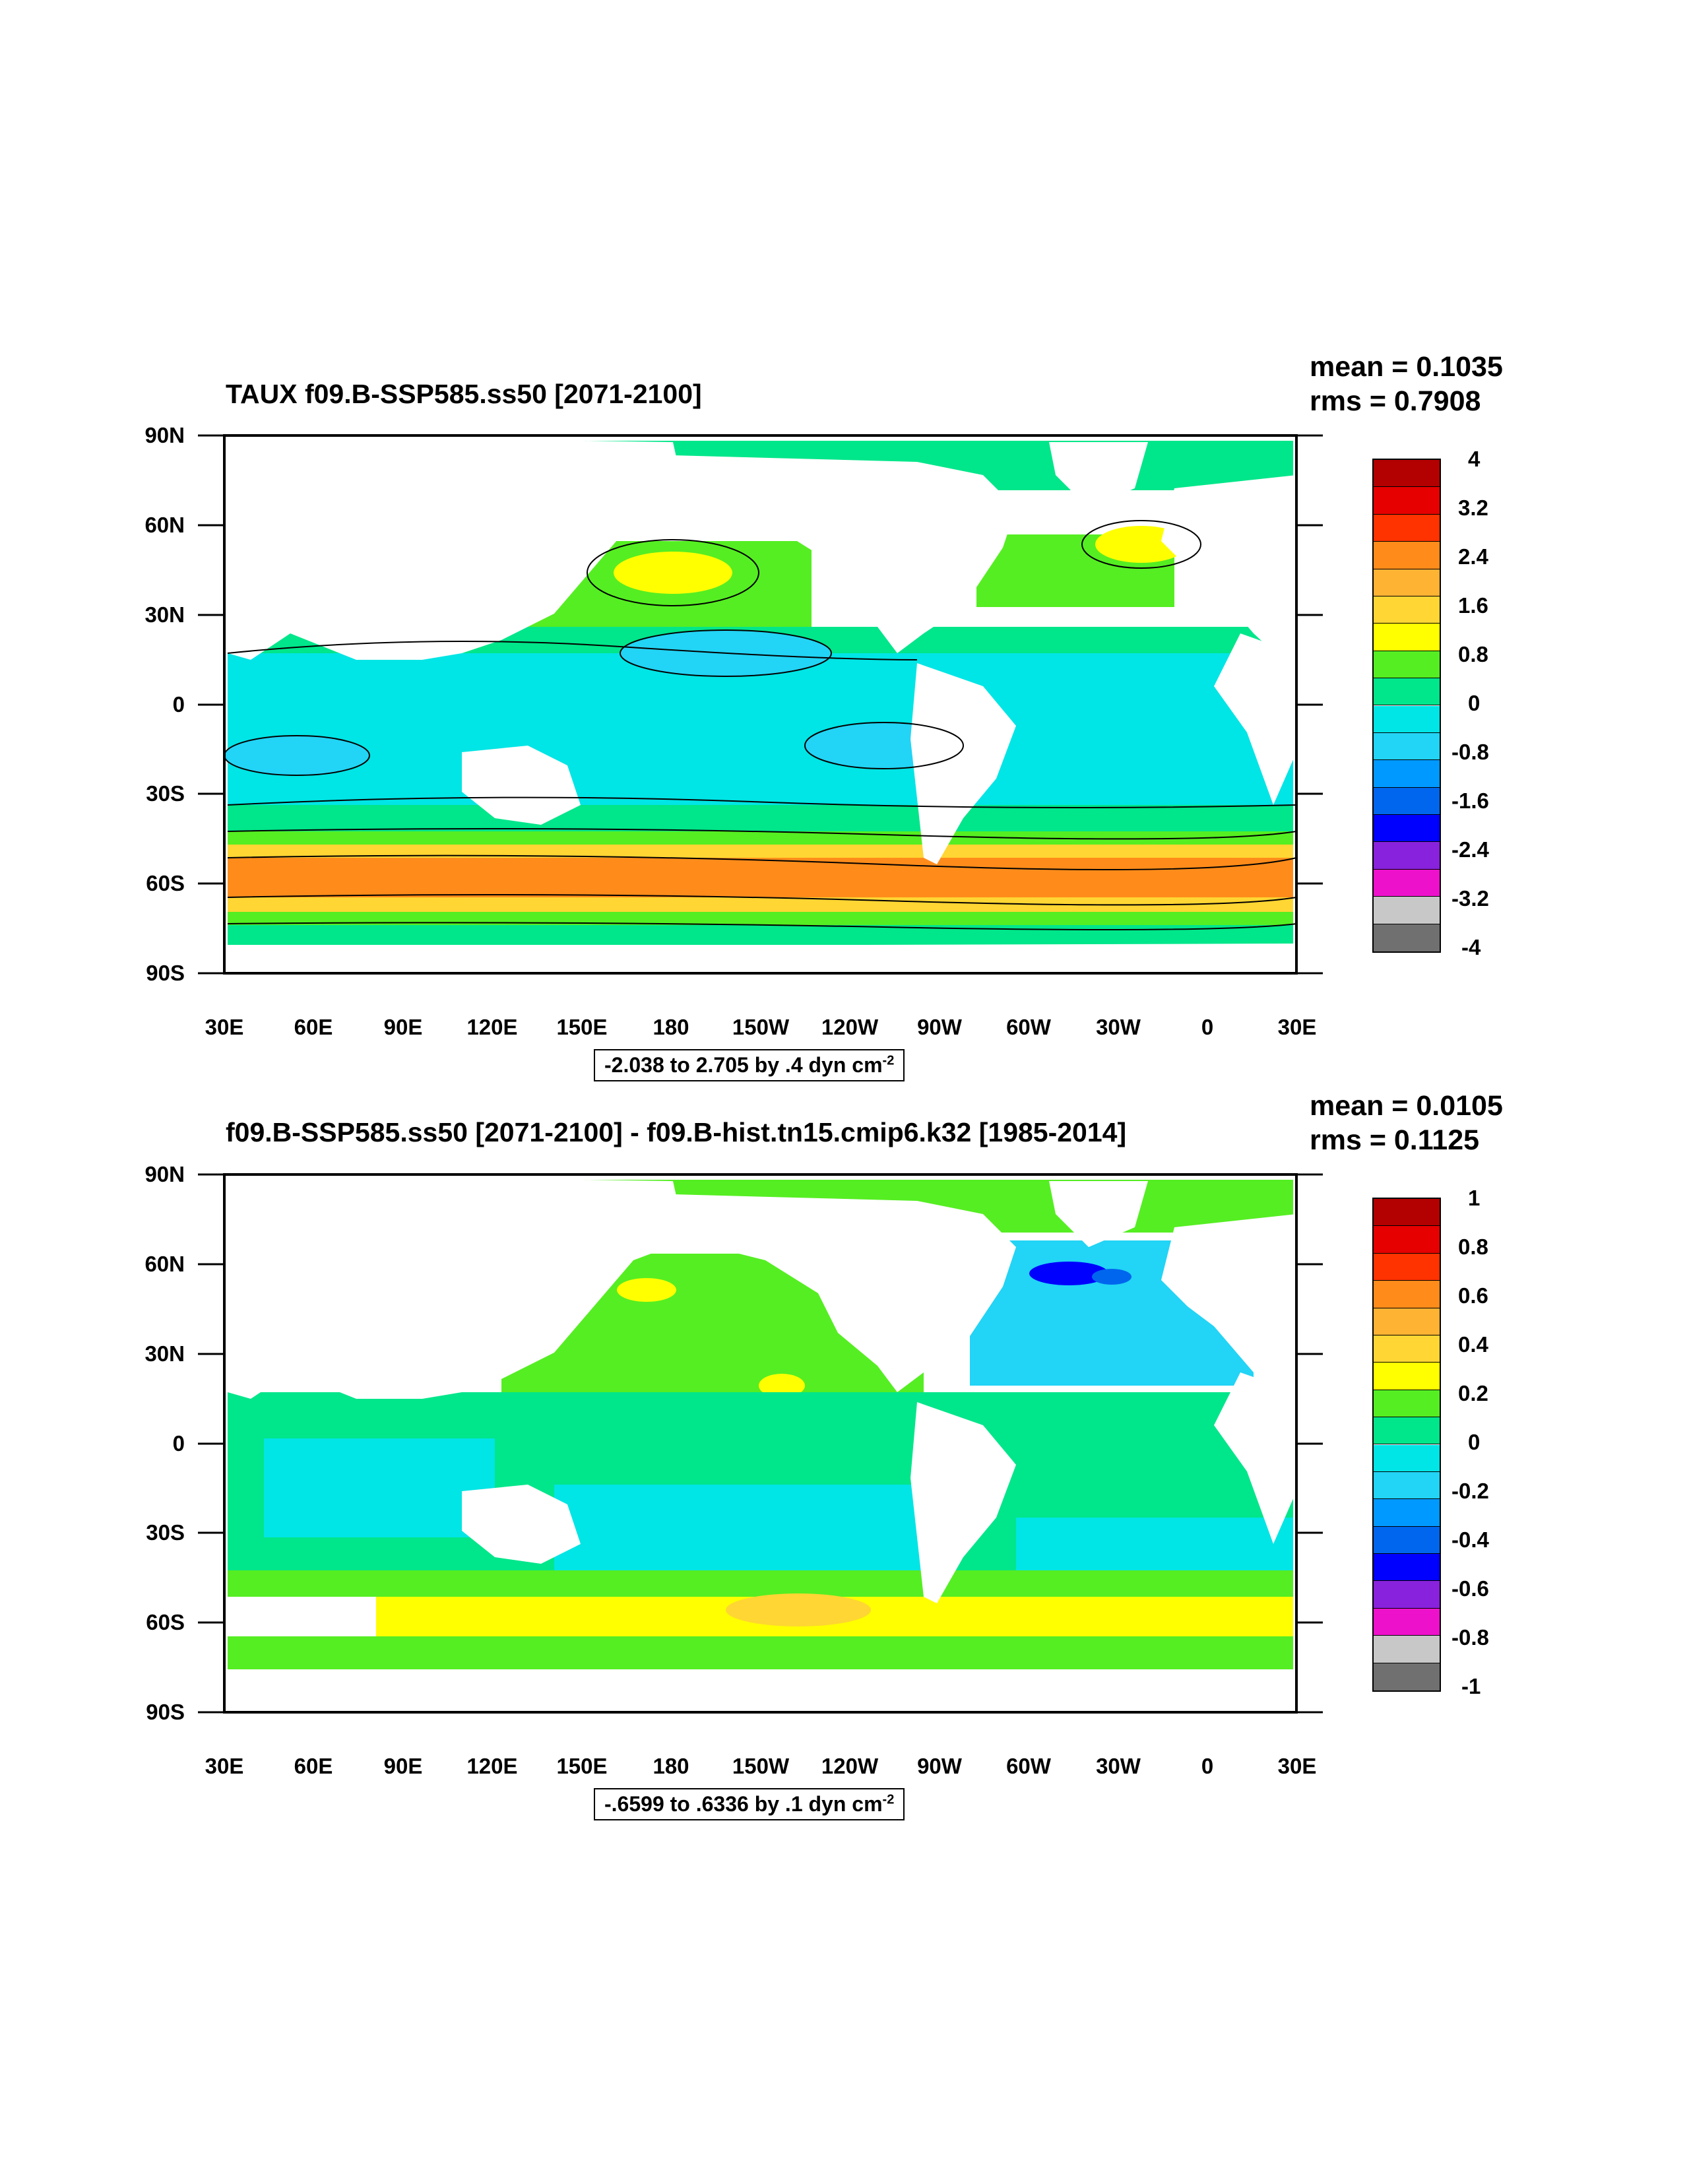 The height and width of the screenshot is (2184, 1689). What do you see at coordinates (1395, 401) in the screenshot?
I see `panel-1-rms: rms = 0.7908` at bounding box center [1395, 401].